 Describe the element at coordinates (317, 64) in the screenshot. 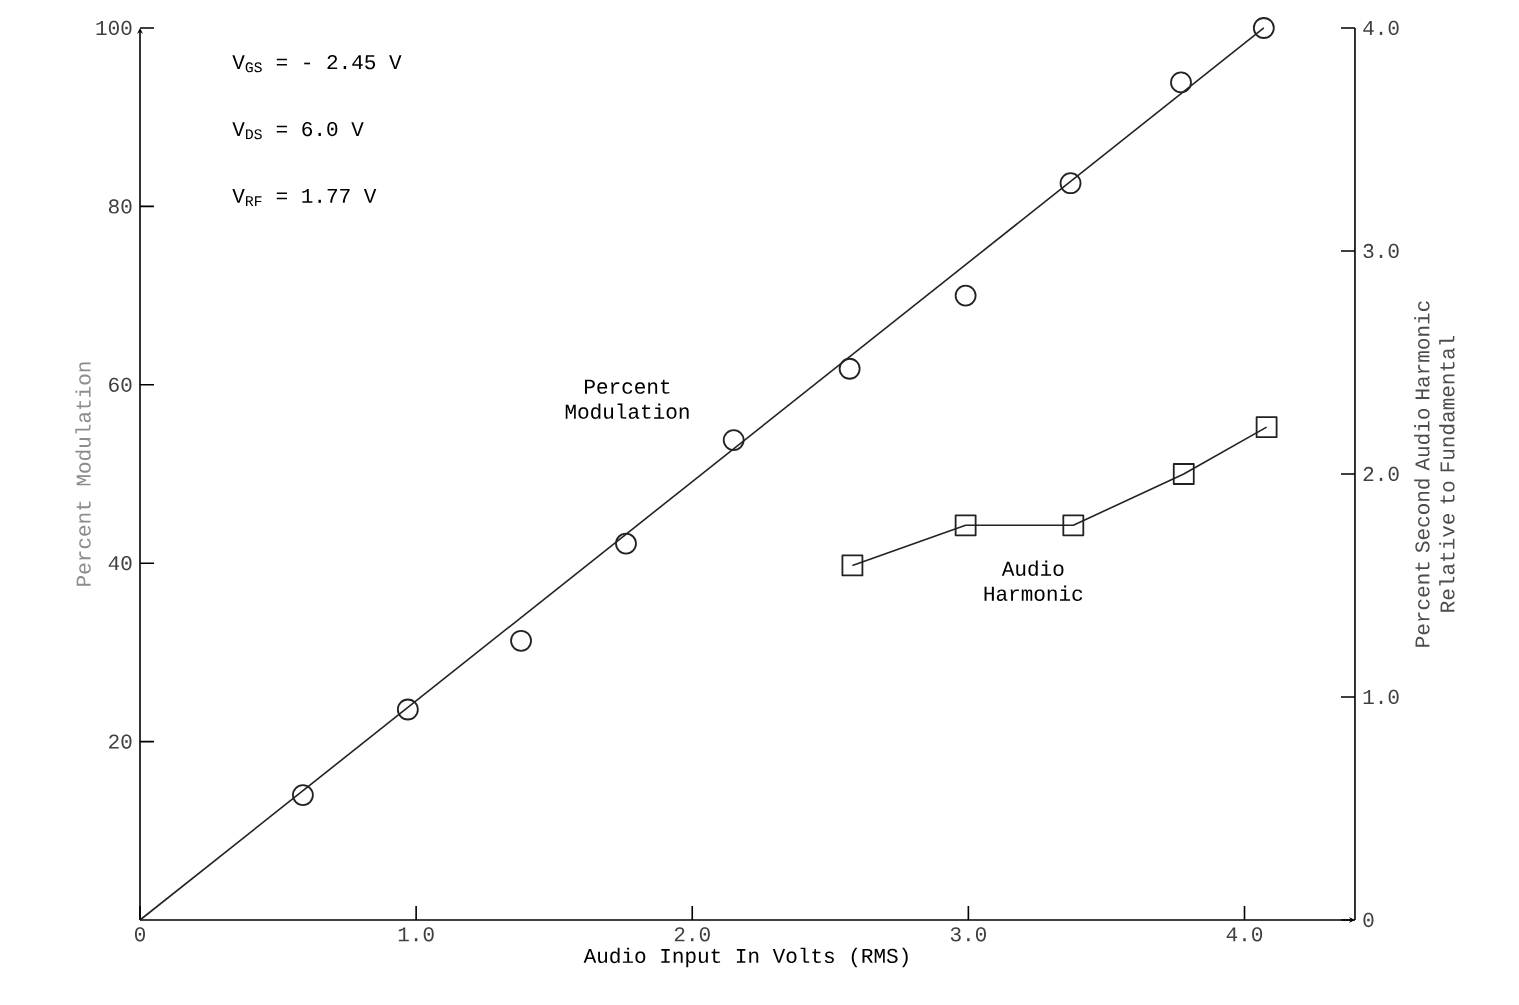

I see `annotation: V$_{GS}$ = - 2.45 V` at that location.